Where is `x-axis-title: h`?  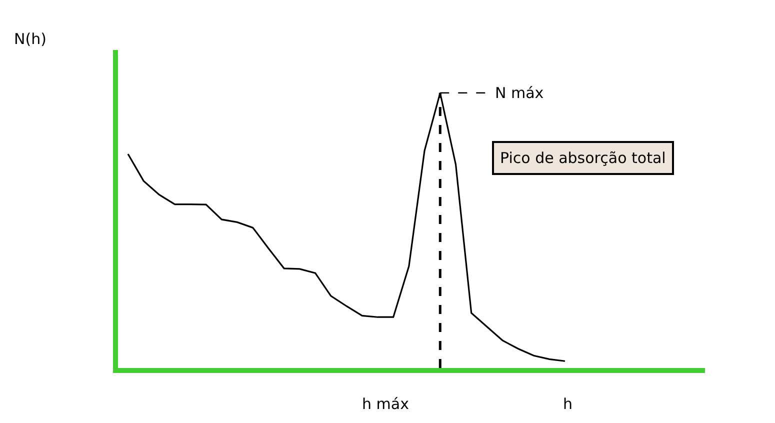 x-axis-title: h is located at coordinates (568, 404).